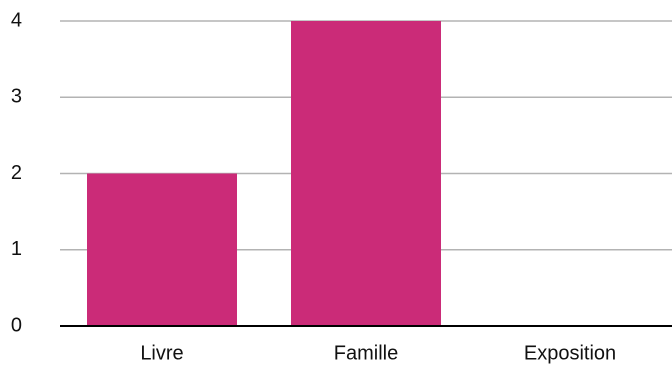 Image resolution: width=672 pixels, height=371 pixels. I want to click on x-axis-tick-labels: Livre Famille Exposition, so click(378, 353).